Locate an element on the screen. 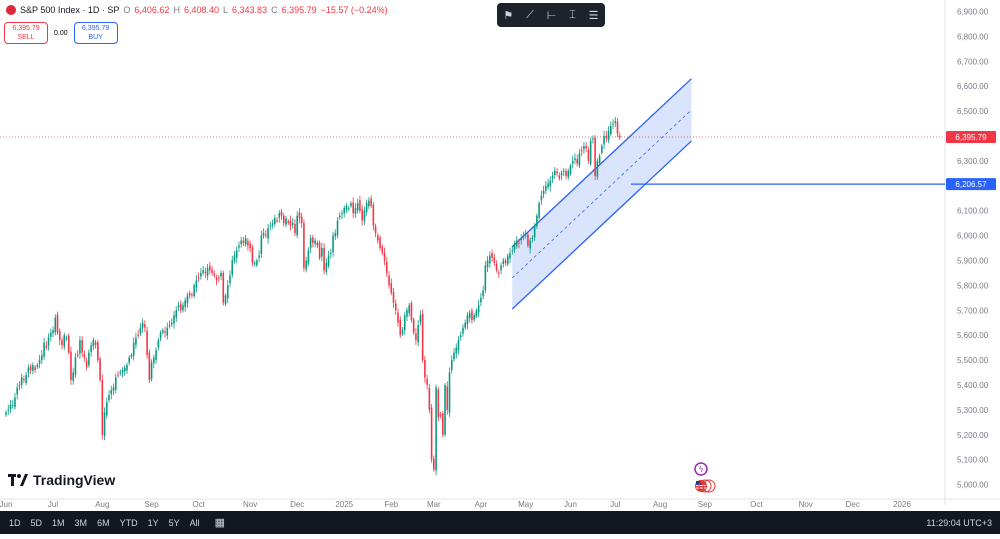 This screenshot has height=539, width=1000. flag-icon: ⚑ is located at coordinates (508, 15).